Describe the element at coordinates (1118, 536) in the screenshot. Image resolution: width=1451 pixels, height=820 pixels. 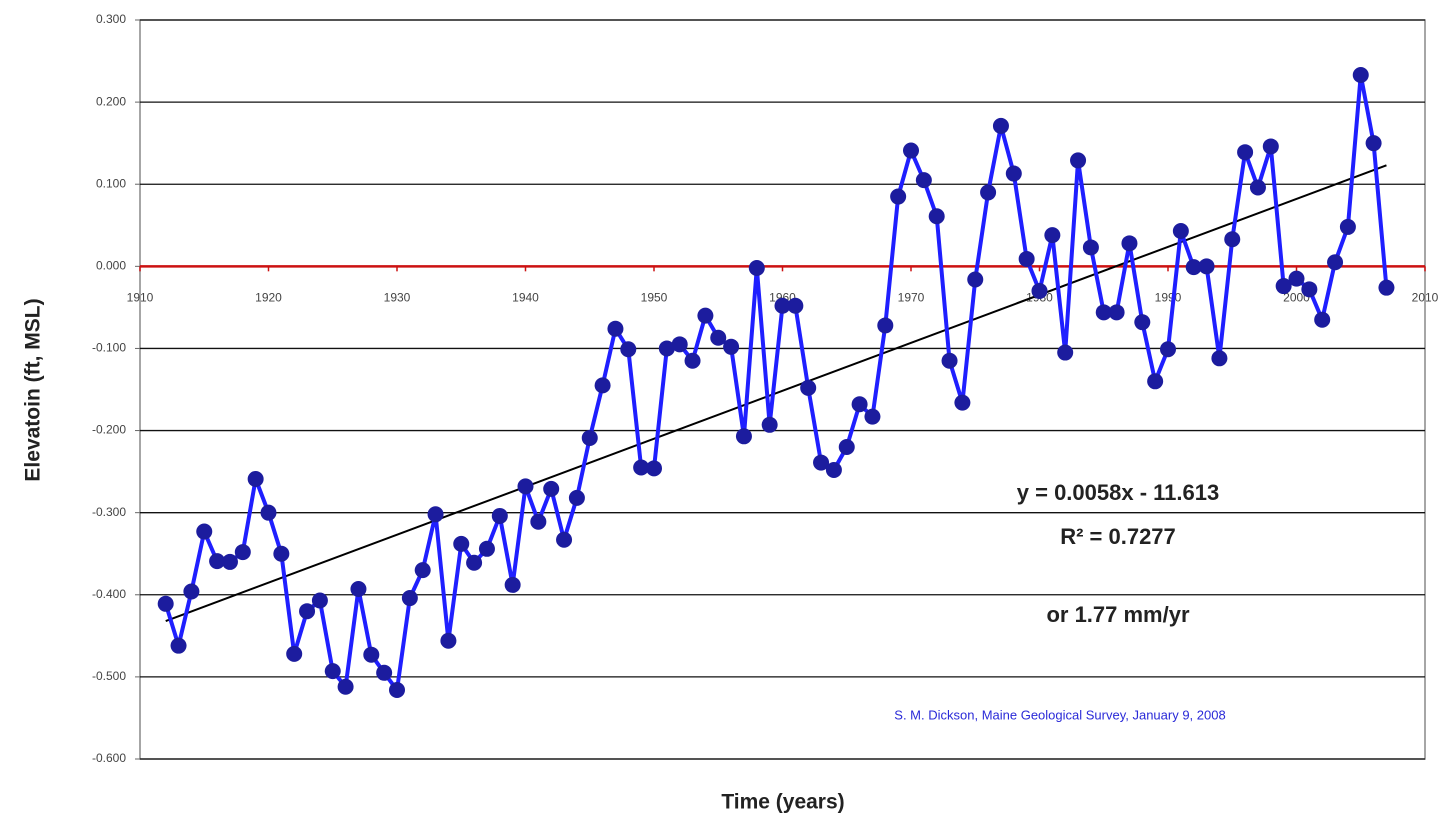
I see `annotation: R² = 0.7277` at that location.